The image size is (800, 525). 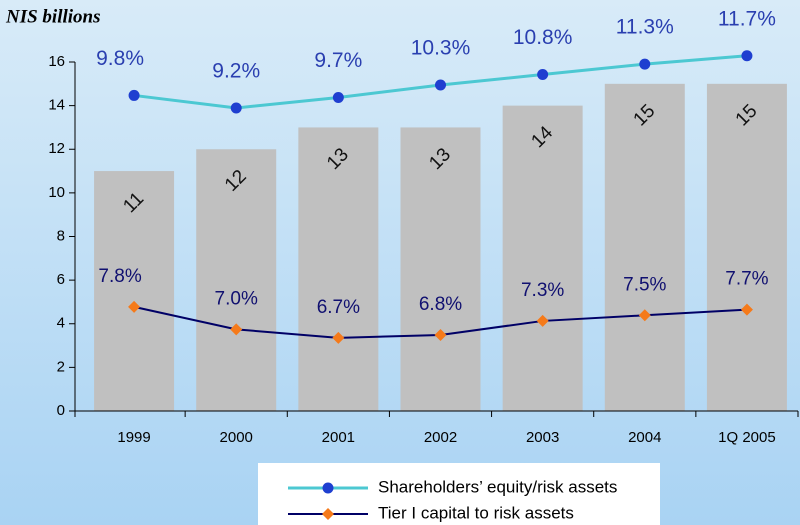 What do you see at coordinates (120, 58) in the screenshot?
I see `data-label: 9.8%` at bounding box center [120, 58].